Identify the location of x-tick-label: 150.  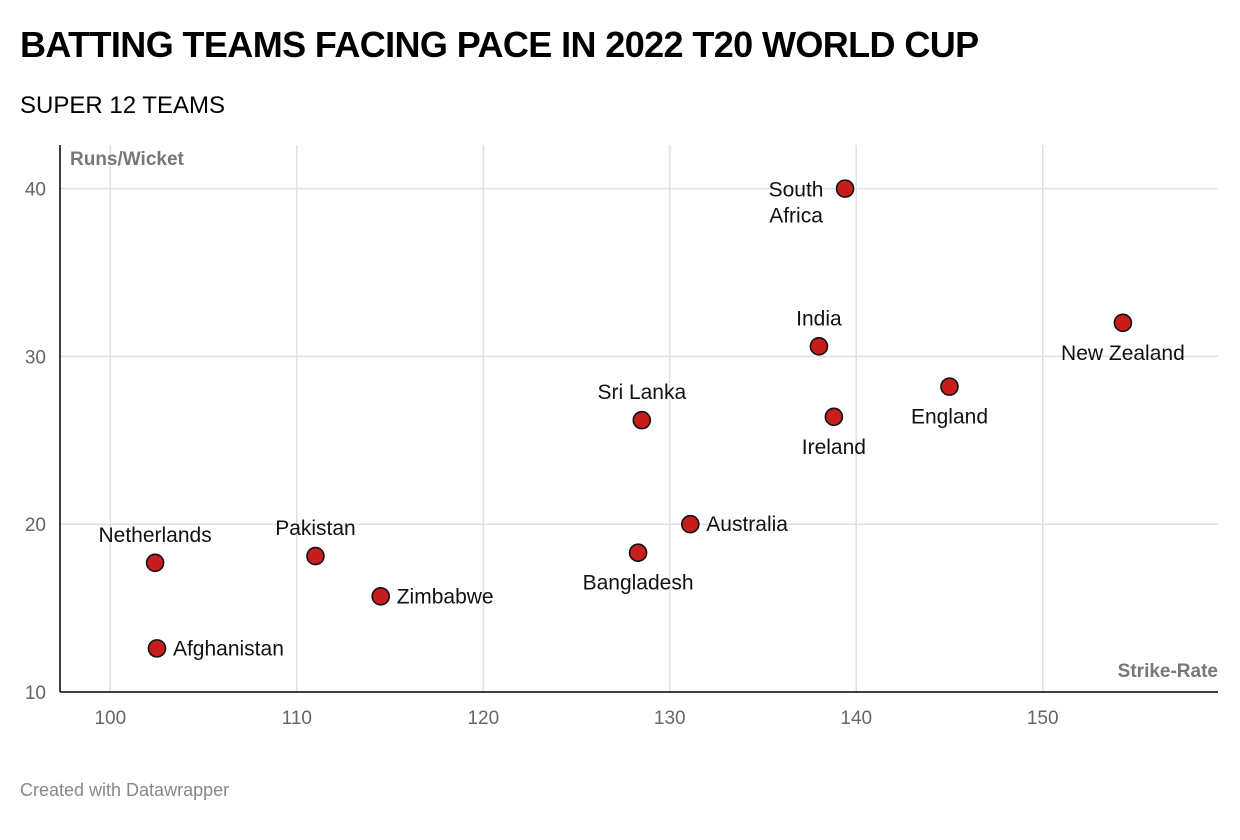
(1043, 718).